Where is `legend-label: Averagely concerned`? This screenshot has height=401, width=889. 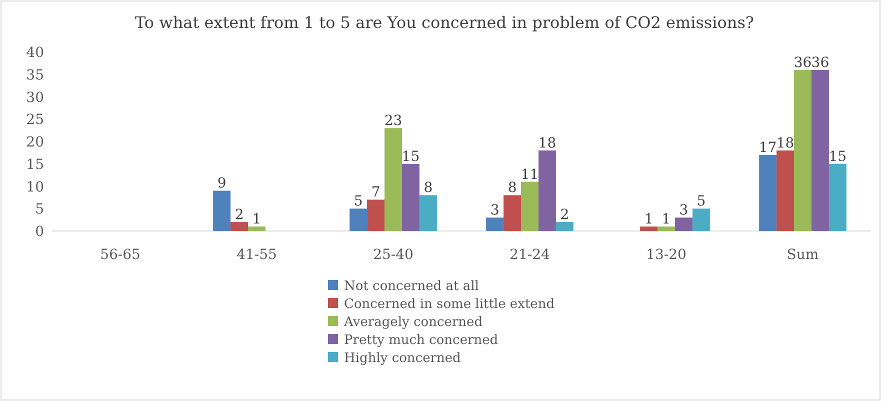
legend-label: Averagely concerned is located at coordinates (413, 322).